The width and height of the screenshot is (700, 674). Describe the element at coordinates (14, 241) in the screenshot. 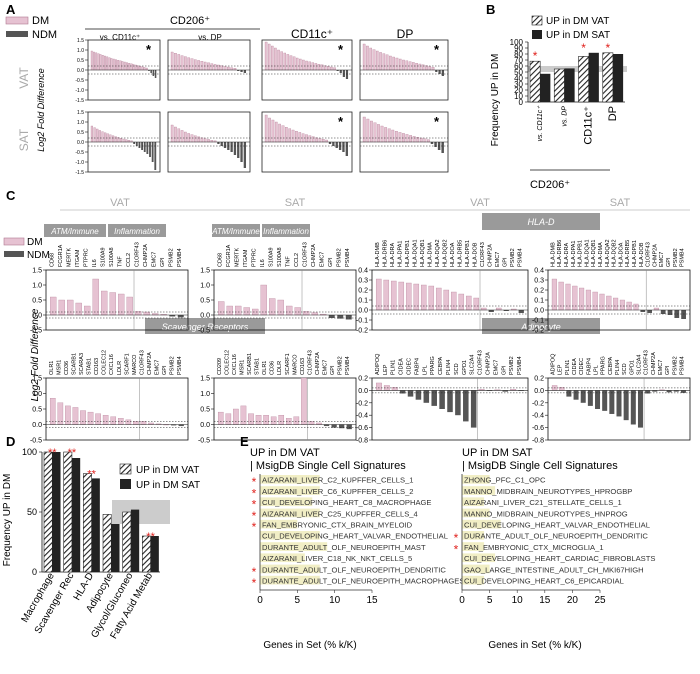

I see `legend-dm-swatch-c` at that location.